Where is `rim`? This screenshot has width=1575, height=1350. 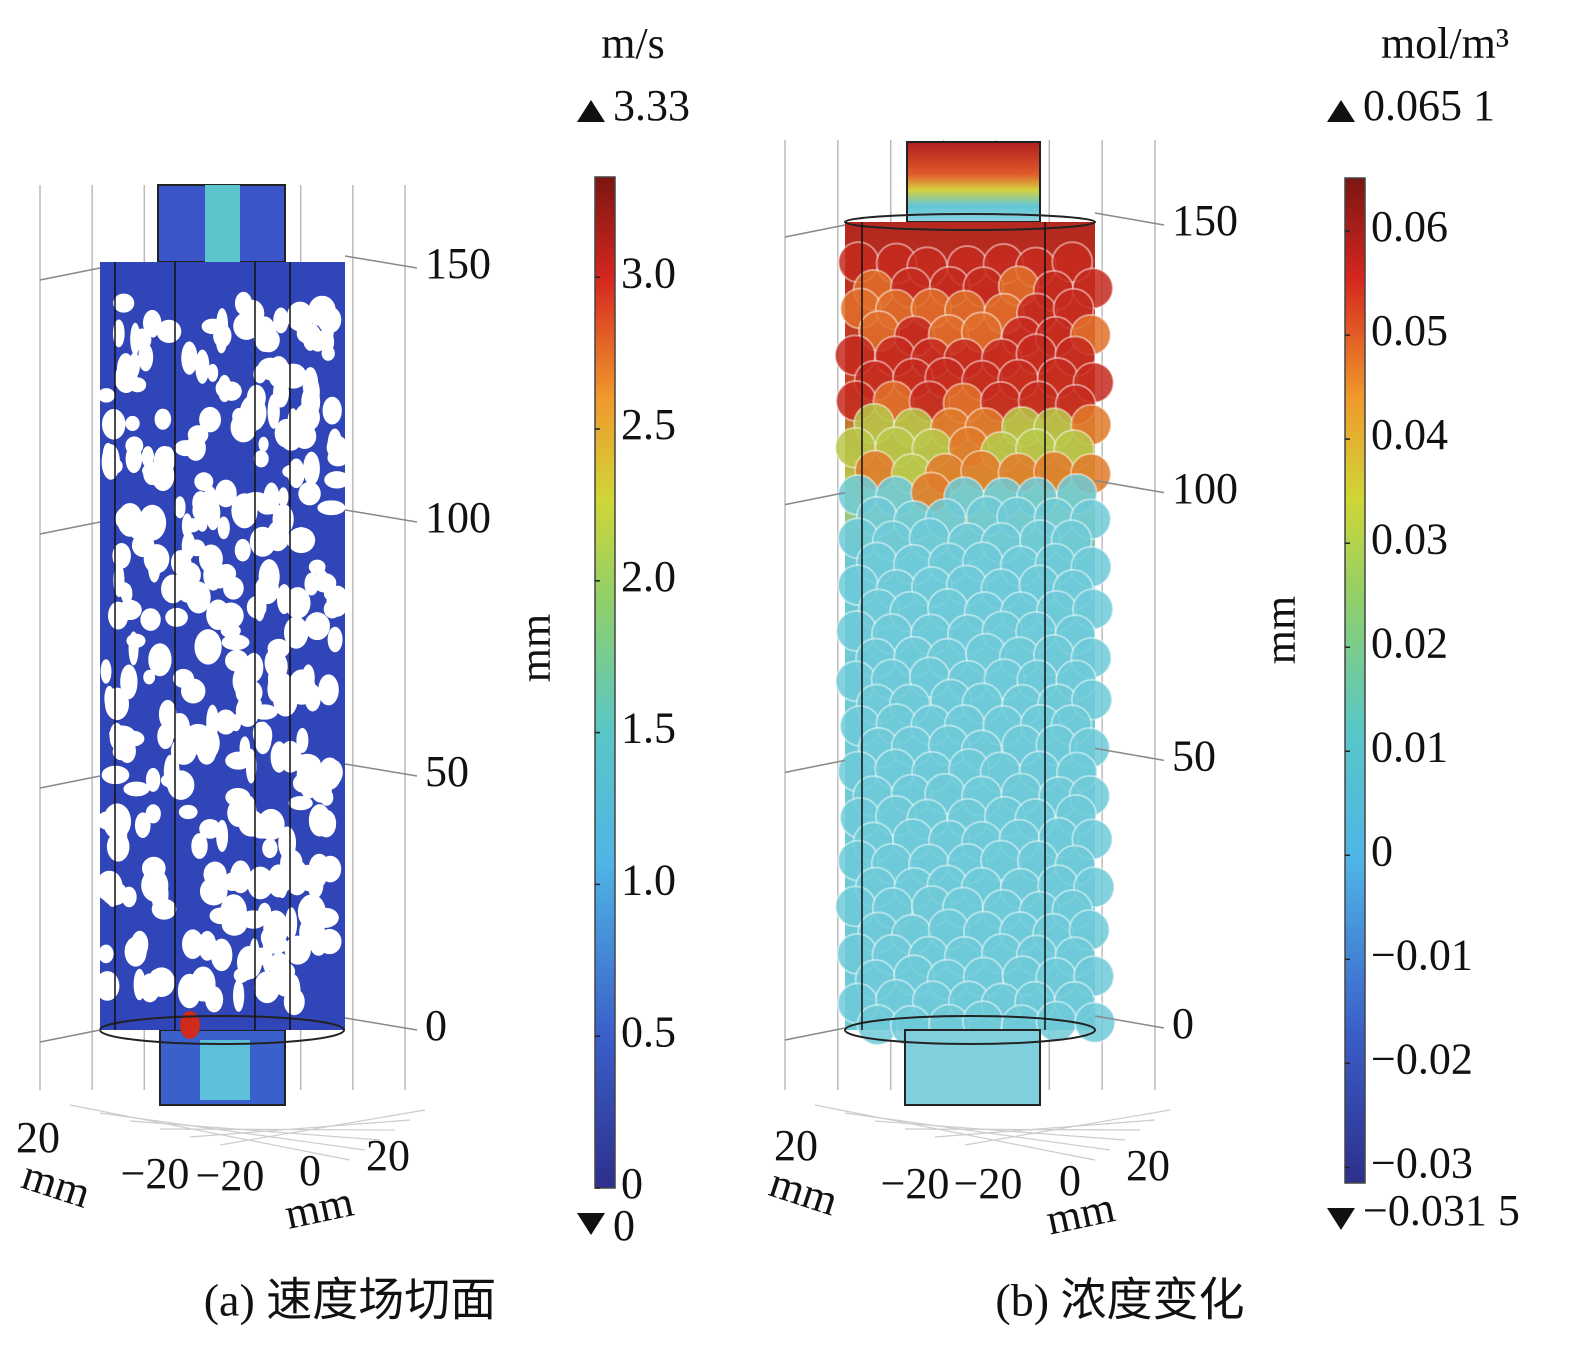
rim is located at coordinates (970, 1030).